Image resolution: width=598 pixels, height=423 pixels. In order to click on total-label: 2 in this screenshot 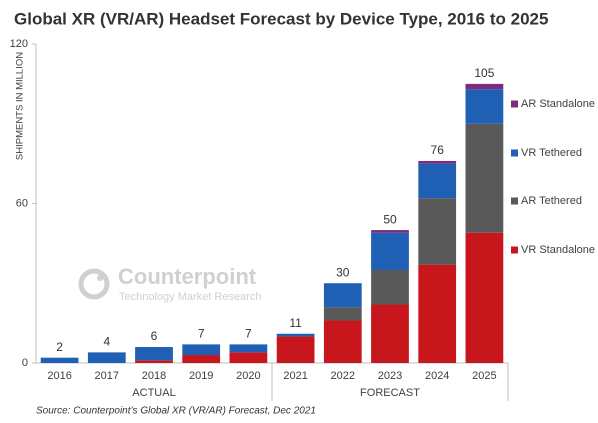, I will do `click(59, 347)`.